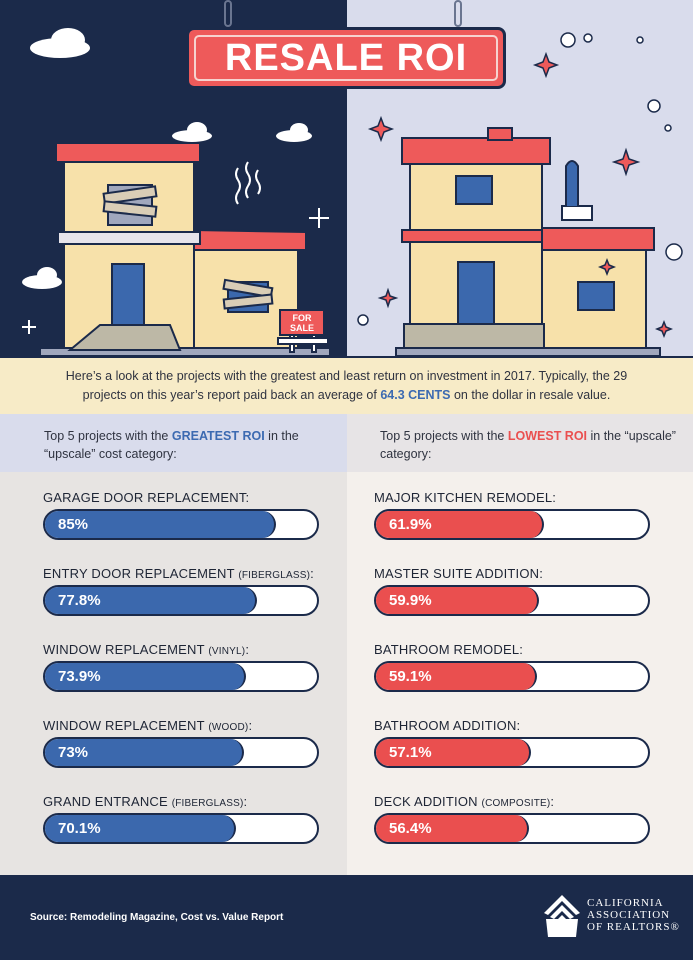 This screenshot has width=693, height=960. What do you see at coordinates (465, 497) in the screenshot?
I see `bar-category-label: MAJOR KITCHEN REMODEL:` at bounding box center [465, 497].